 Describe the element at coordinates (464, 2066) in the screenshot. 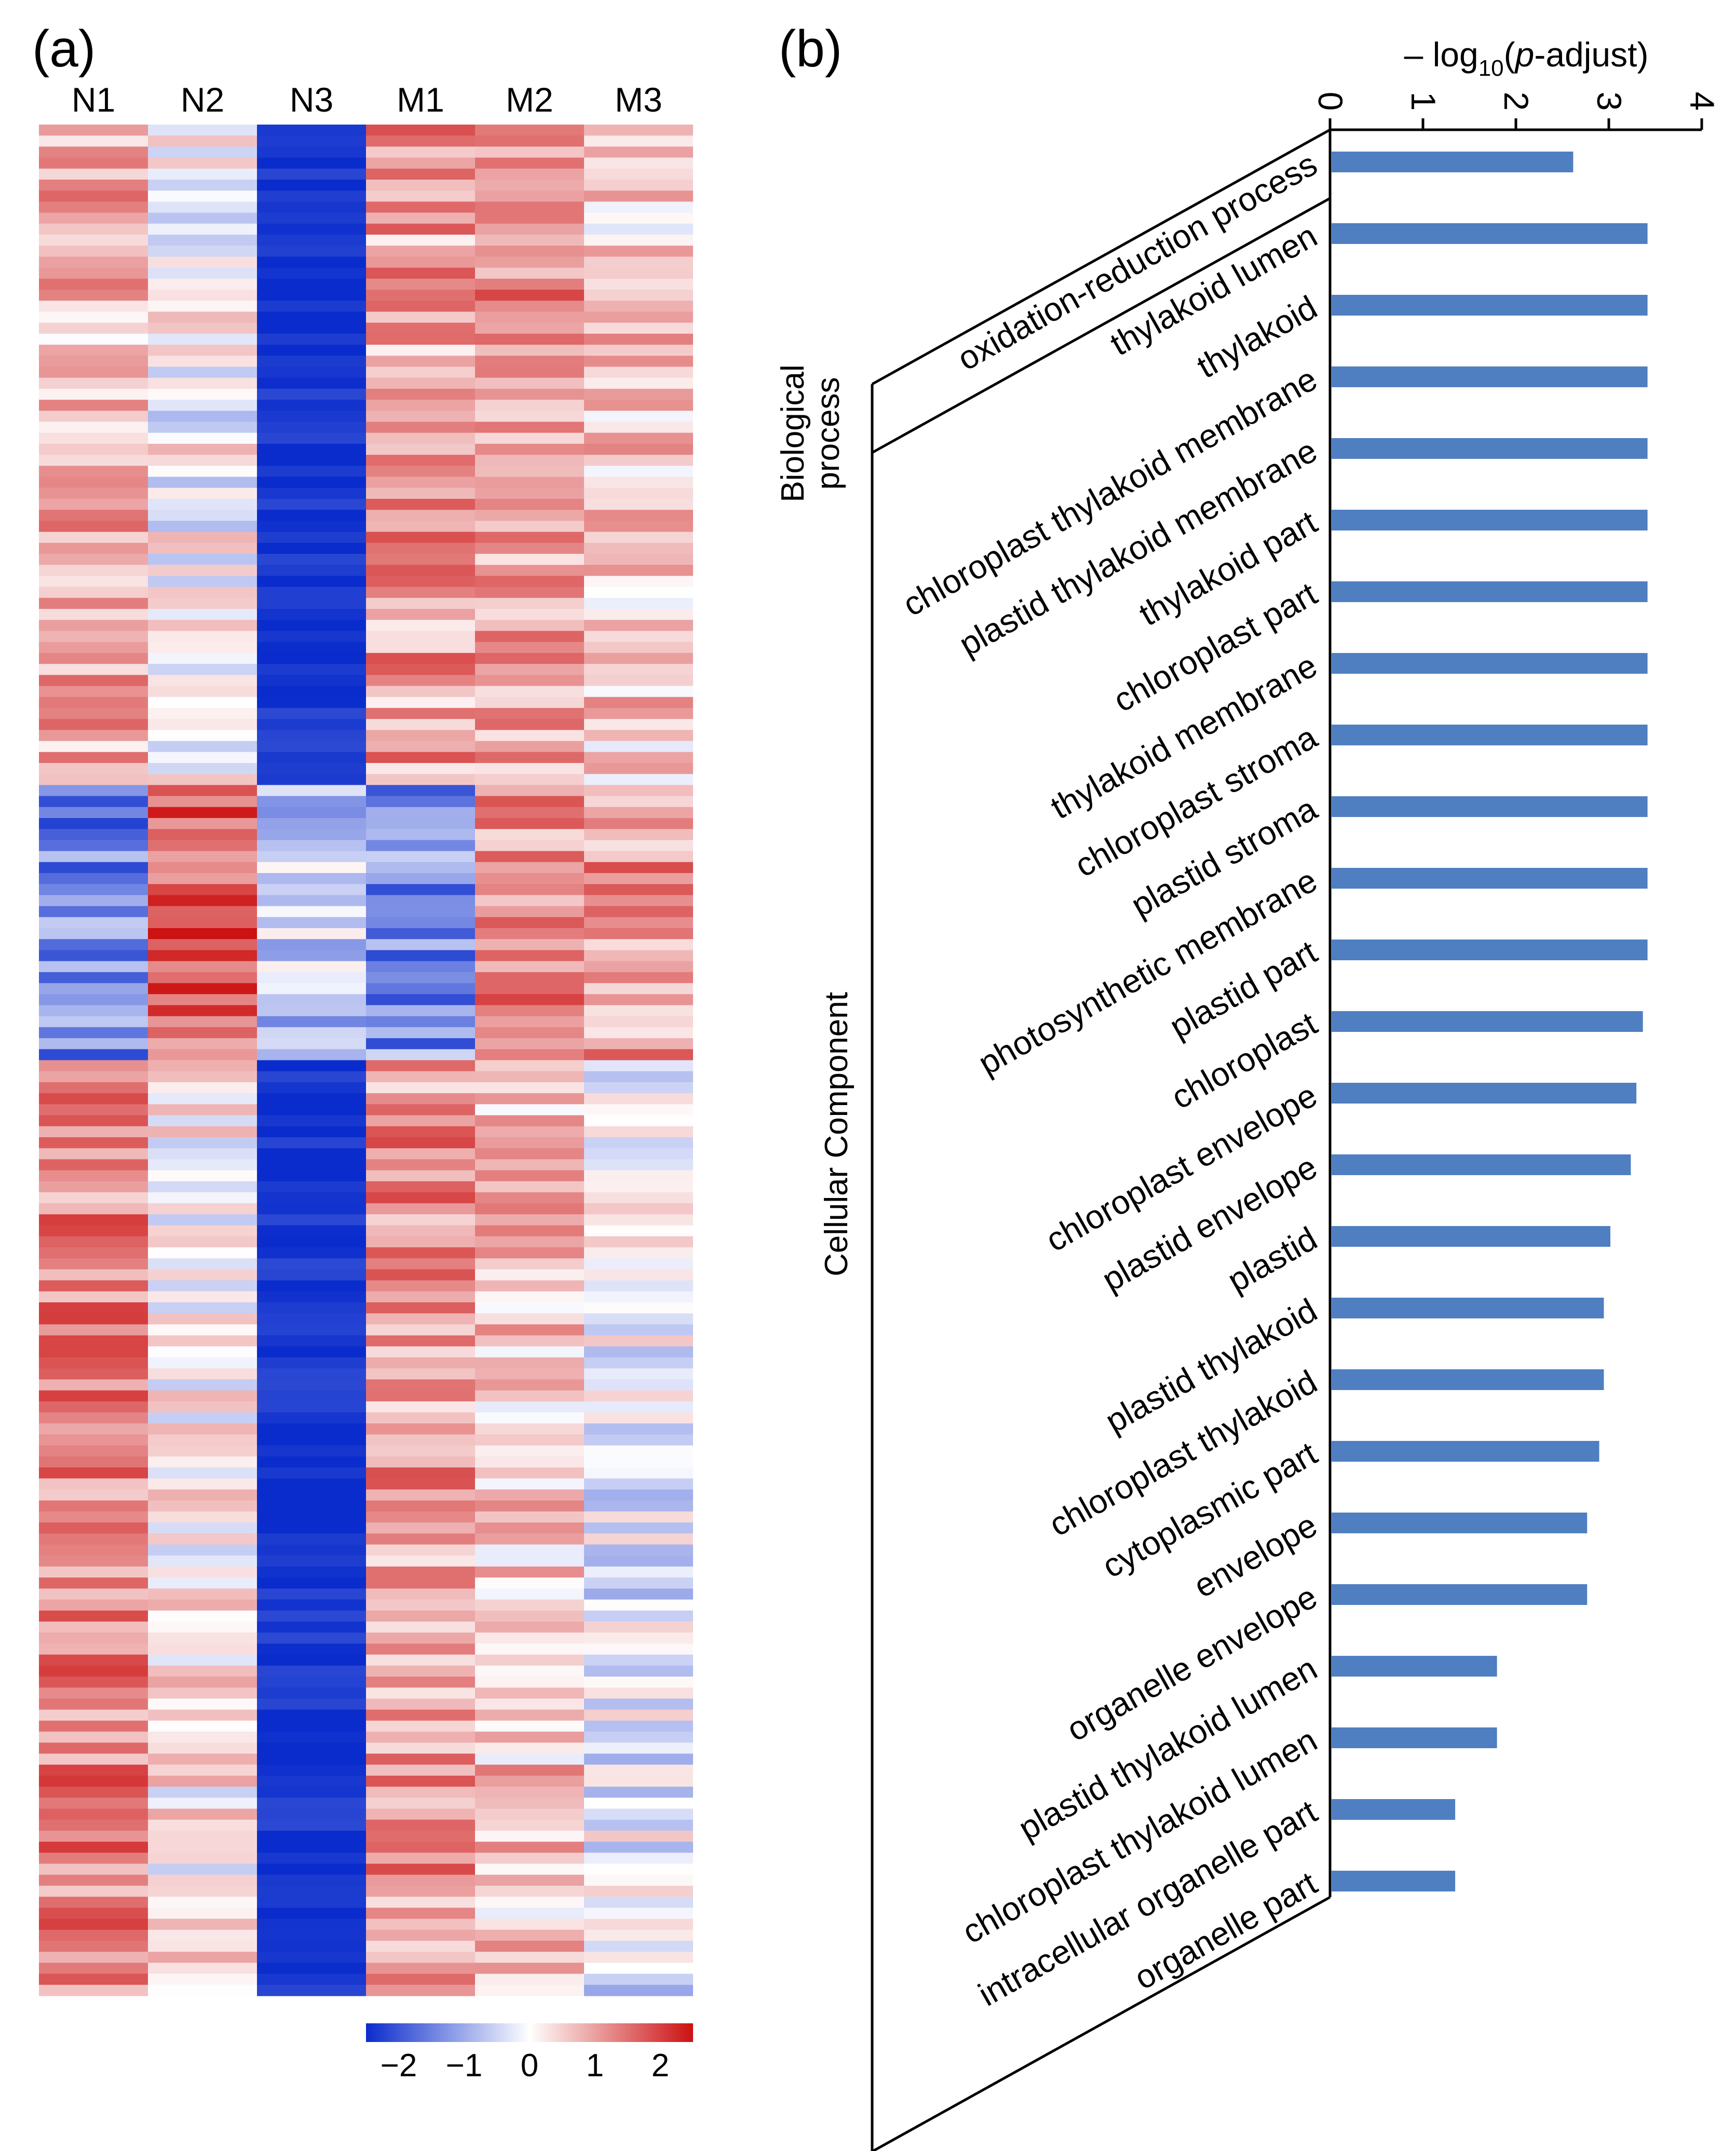

I see `colorbar-tick-label: −1` at that location.